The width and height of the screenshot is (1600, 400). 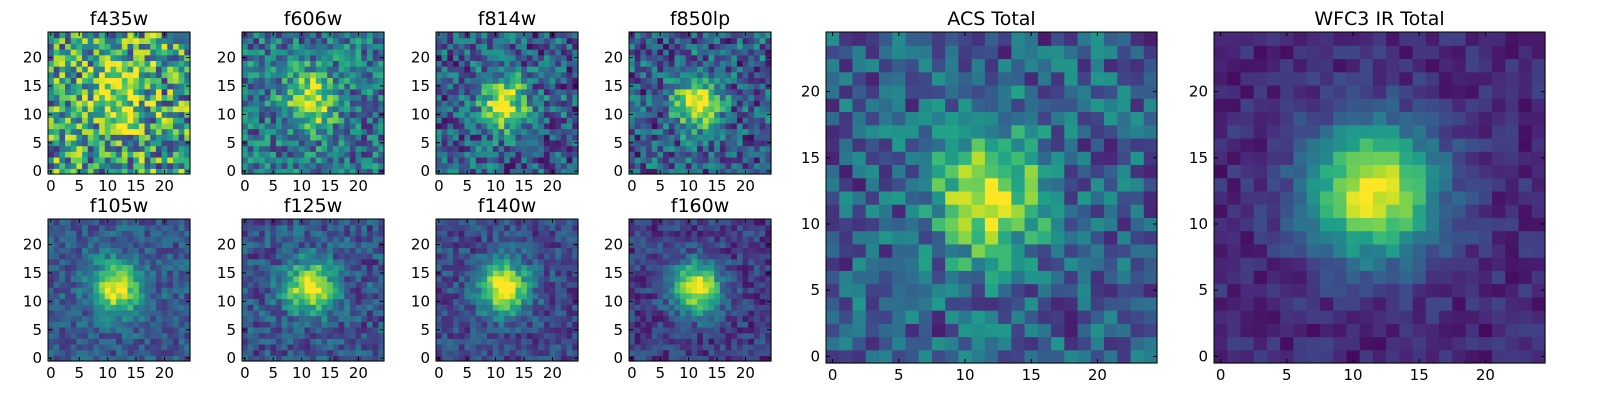 What do you see at coordinates (273, 373) in the screenshot?
I see `x-tick-label: 5` at bounding box center [273, 373].